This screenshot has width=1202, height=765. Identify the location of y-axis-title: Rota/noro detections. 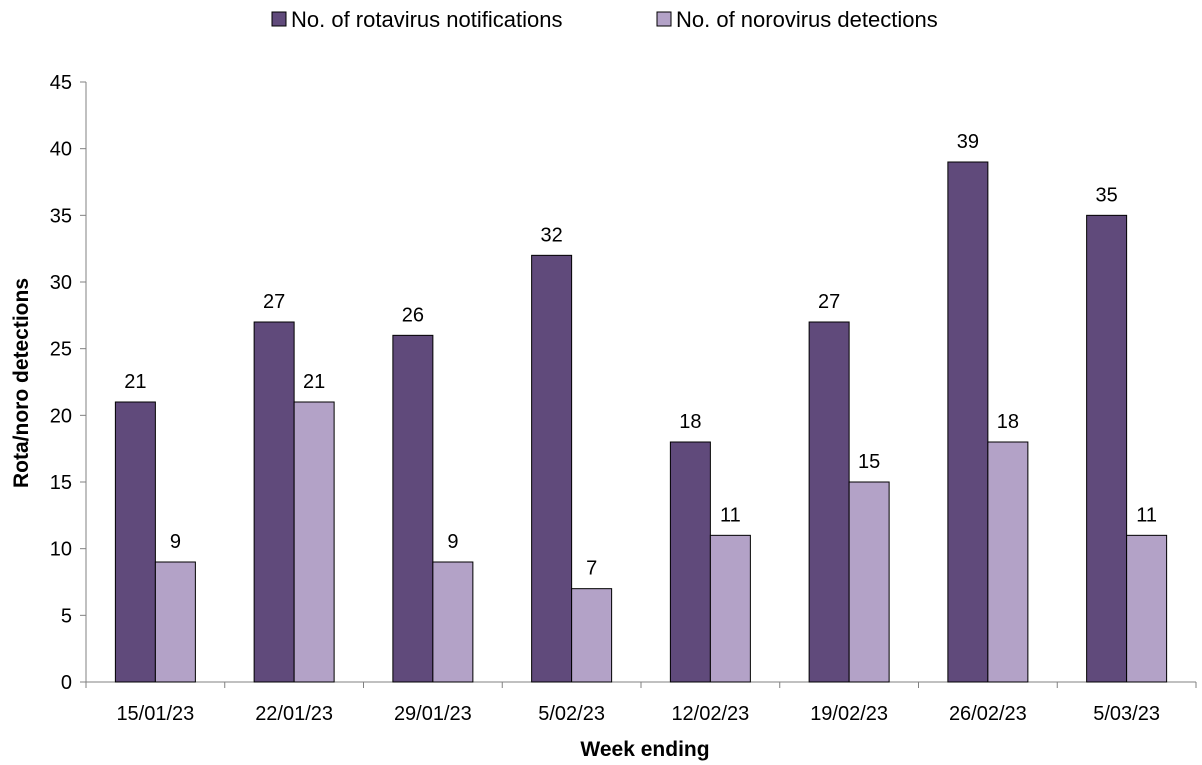
(21, 383).